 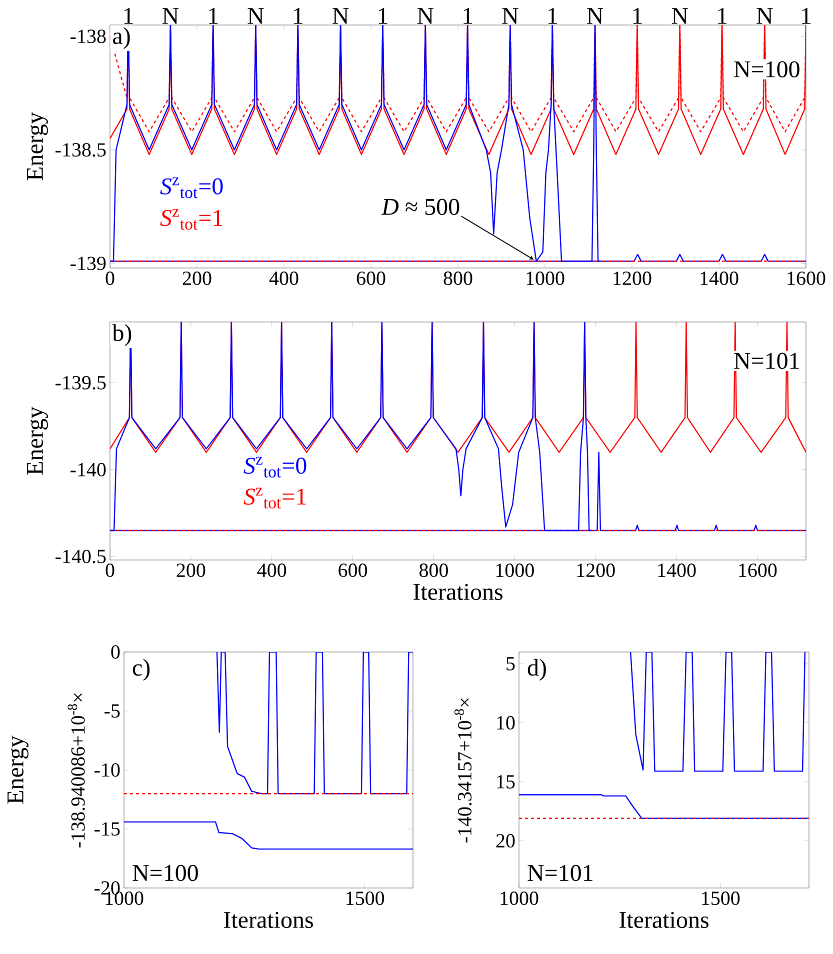 I want to click on annotation: a), so click(x=121, y=38).